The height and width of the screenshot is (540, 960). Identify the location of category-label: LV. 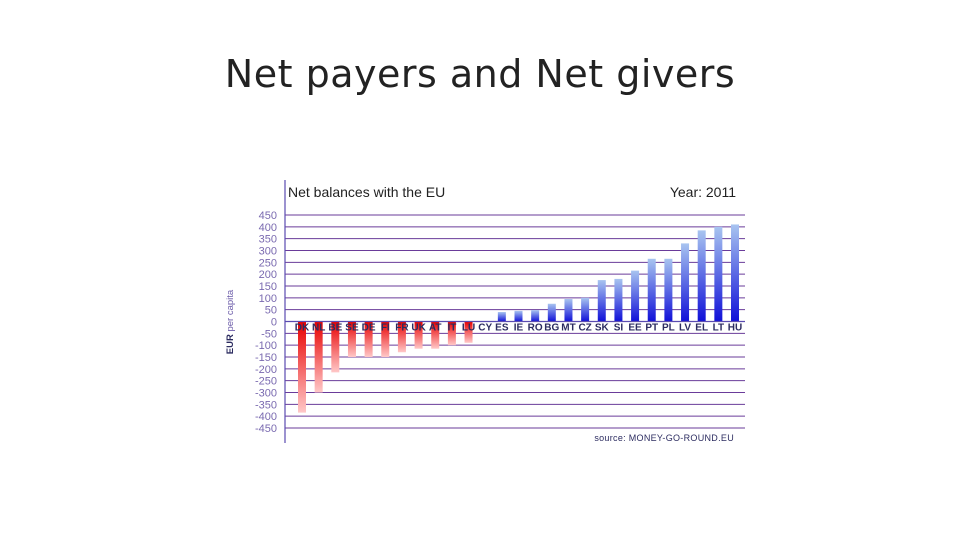
(685, 328).